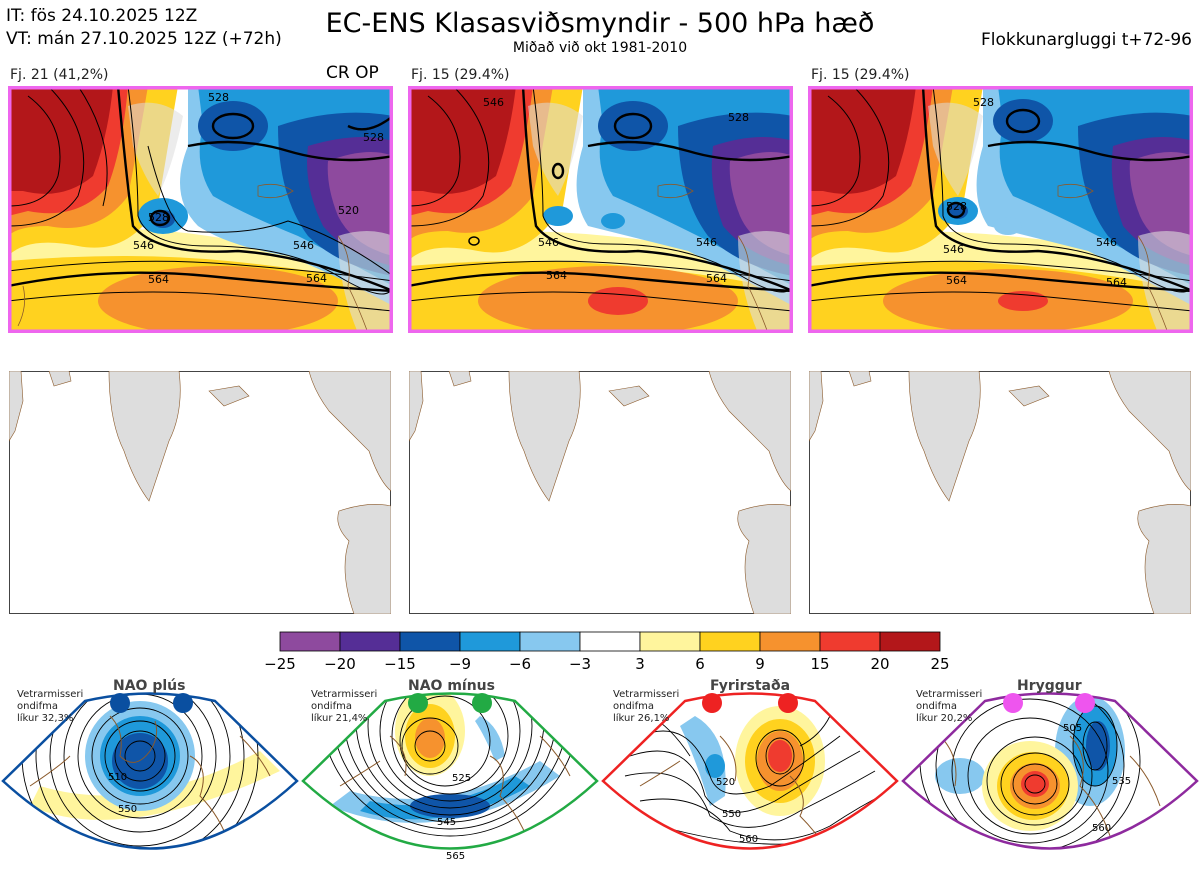 The width and height of the screenshot is (1200, 871). What do you see at coordinates (45, 718) in the screenshot?
I see `regime-probability: líkur 32,3%` at bounding box center [45, 718].